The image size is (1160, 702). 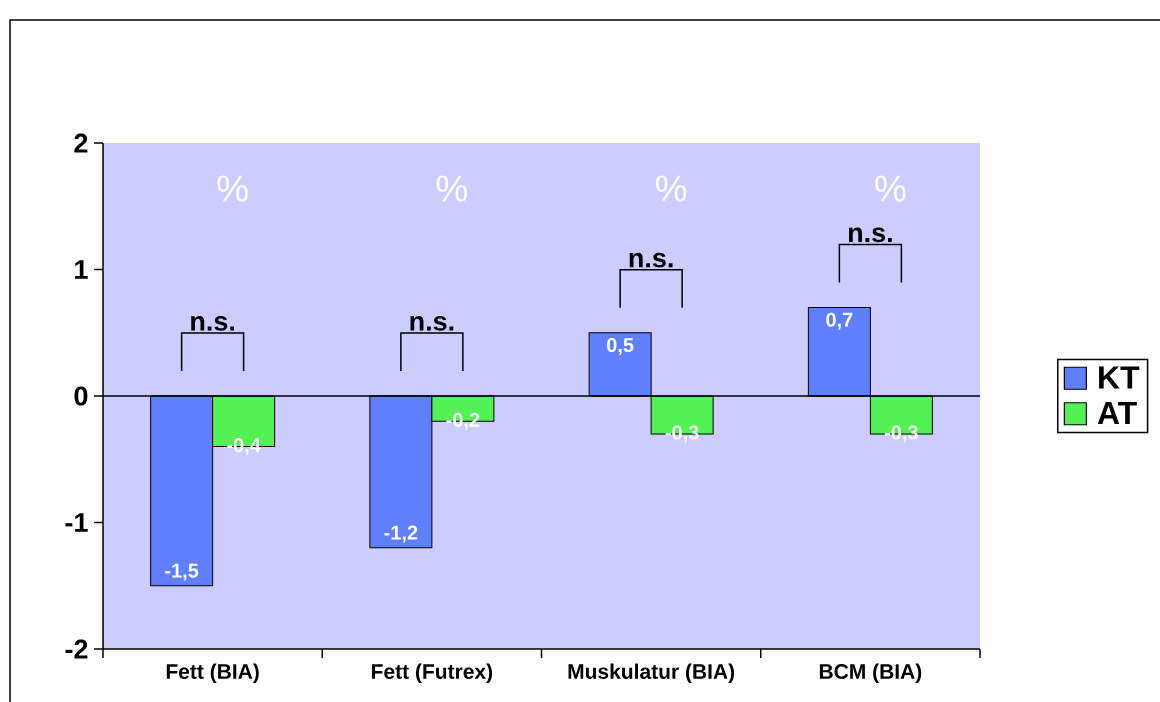 I want to click on y-tick-label: -1, so click(x=76, y=522).